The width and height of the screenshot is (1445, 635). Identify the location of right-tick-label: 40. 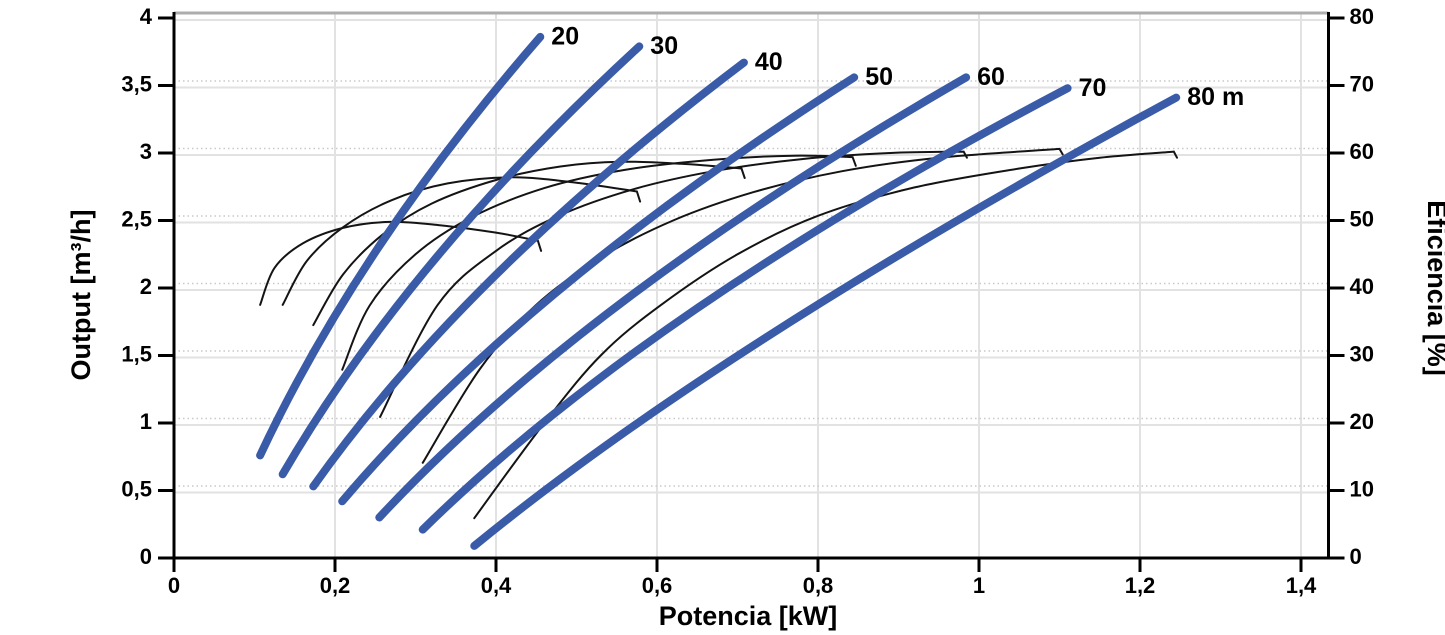
(1362, 286).